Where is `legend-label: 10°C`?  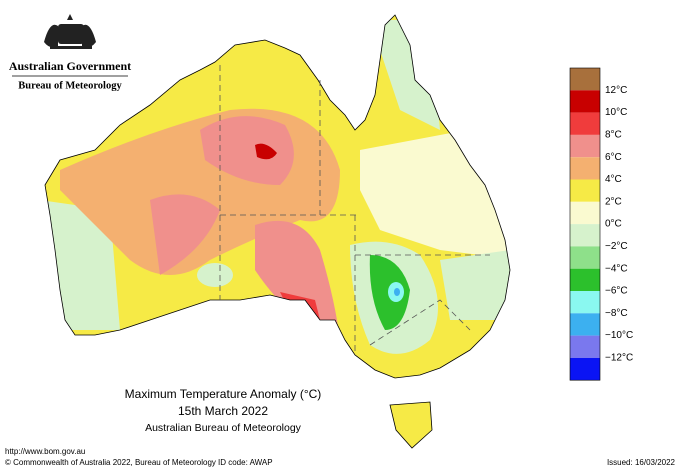 legend-label: 10°C is located at coordinates (616, 112).